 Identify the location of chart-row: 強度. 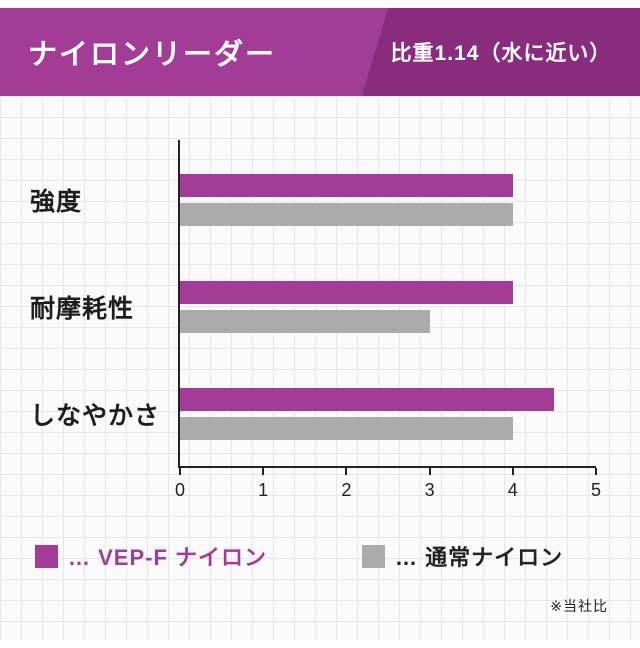
(319, 199).